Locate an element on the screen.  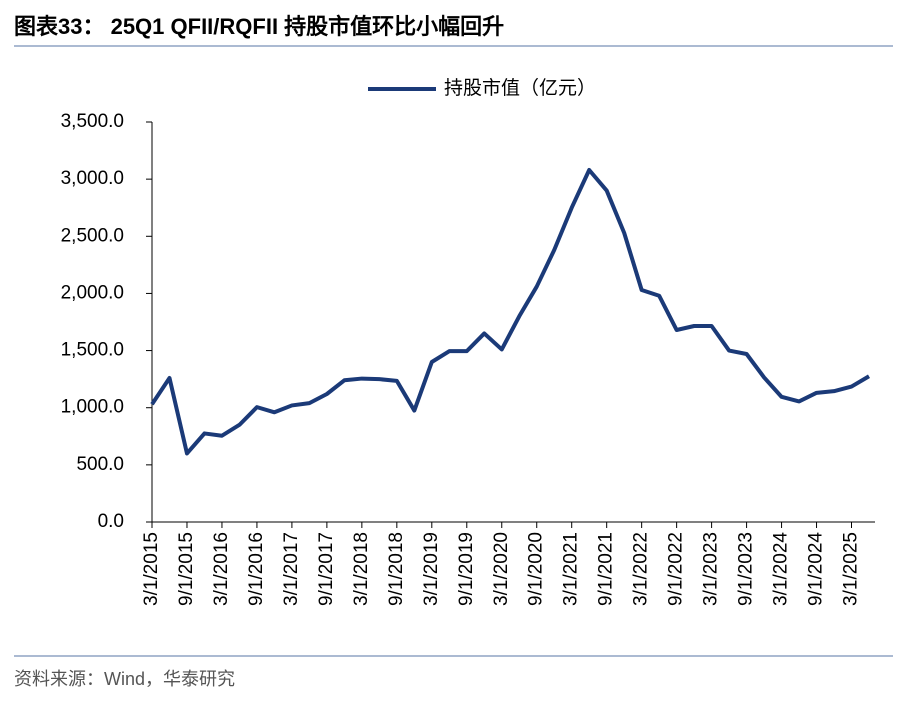
x-tick-label: 9/1/2016 is located at coordinates (256, 569).